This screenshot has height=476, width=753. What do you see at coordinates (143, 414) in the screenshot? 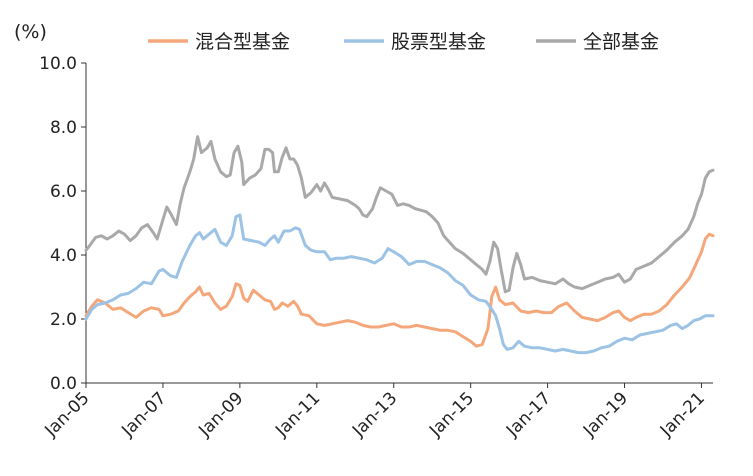
I see `x-tick-label: Jan-07` at bounding box center [143, 414].